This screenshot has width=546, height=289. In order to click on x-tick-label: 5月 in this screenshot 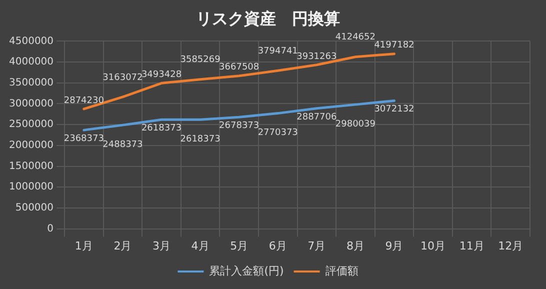, I will do `click(239, 245)`.